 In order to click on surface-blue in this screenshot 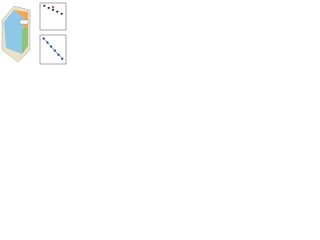, I will do `click(14, 32)`.